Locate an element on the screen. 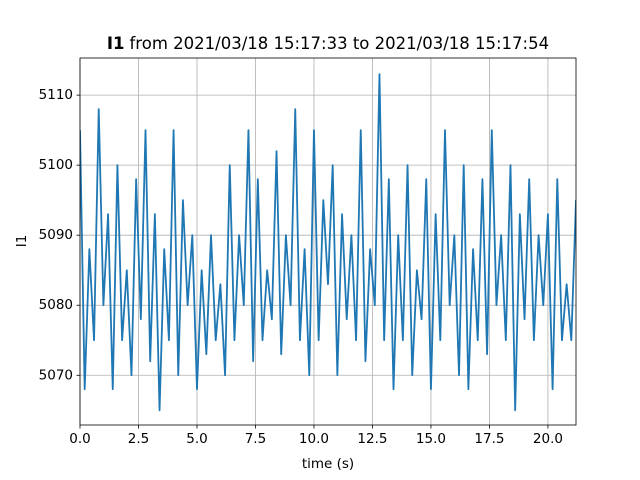  y-axis-label: I1 is located at coordinates (22, 241).